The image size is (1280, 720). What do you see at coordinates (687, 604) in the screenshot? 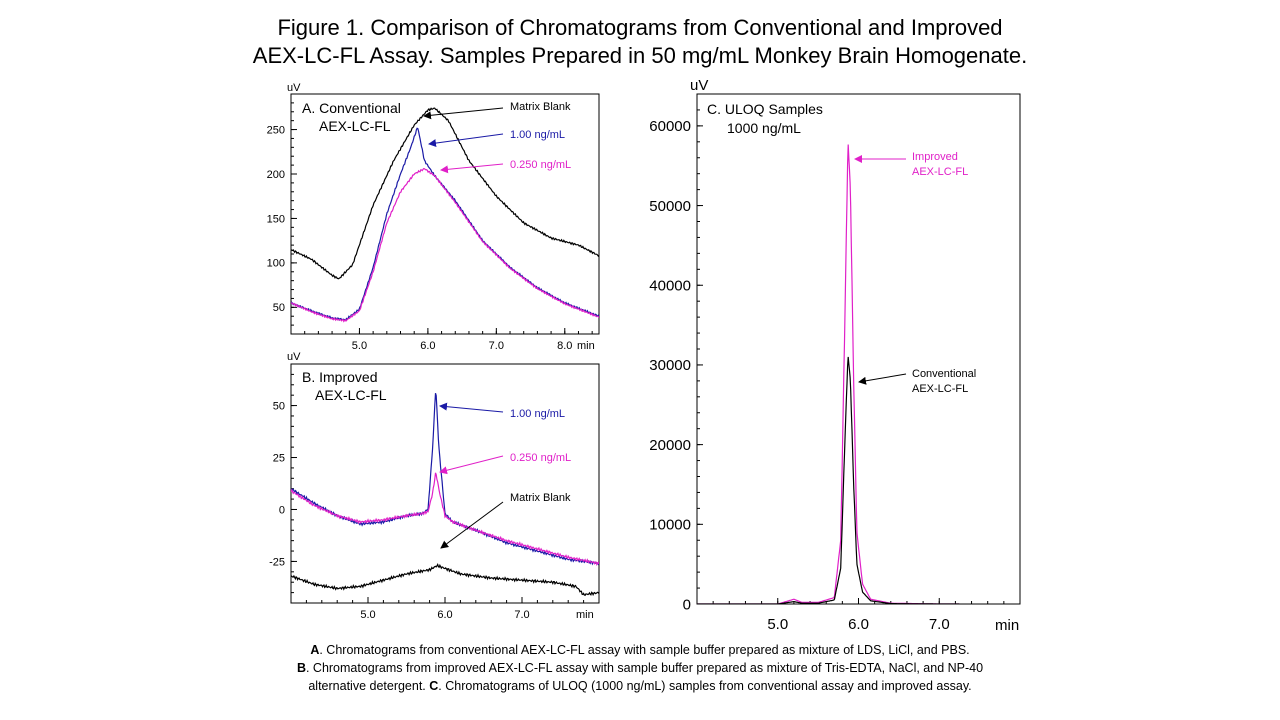
I see `panel-c-y-tick-label: 0` at bounding box center [687, 604].